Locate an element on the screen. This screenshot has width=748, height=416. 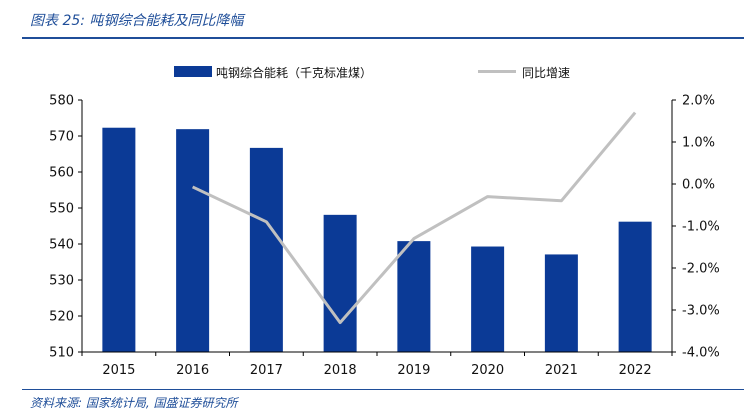
bar-2016 is located at coordinates (193, 240).